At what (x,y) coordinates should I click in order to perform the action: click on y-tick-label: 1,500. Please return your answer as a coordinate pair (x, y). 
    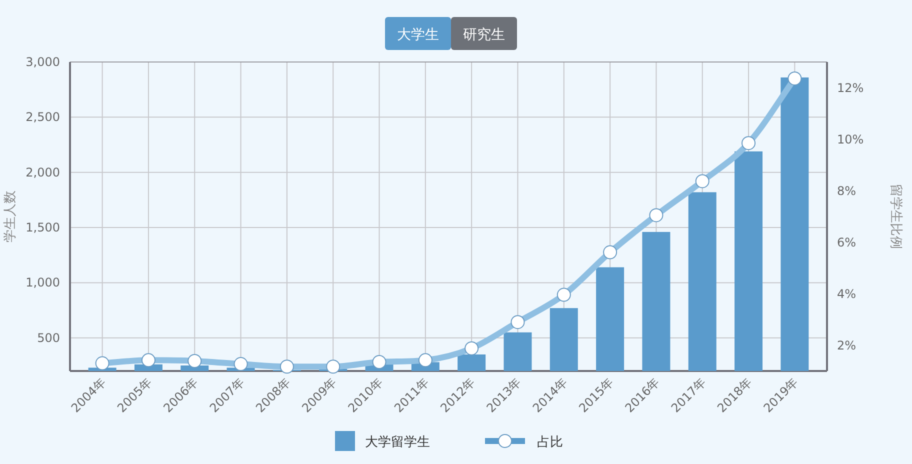
    Looking at the image, I should click on (43, 227).